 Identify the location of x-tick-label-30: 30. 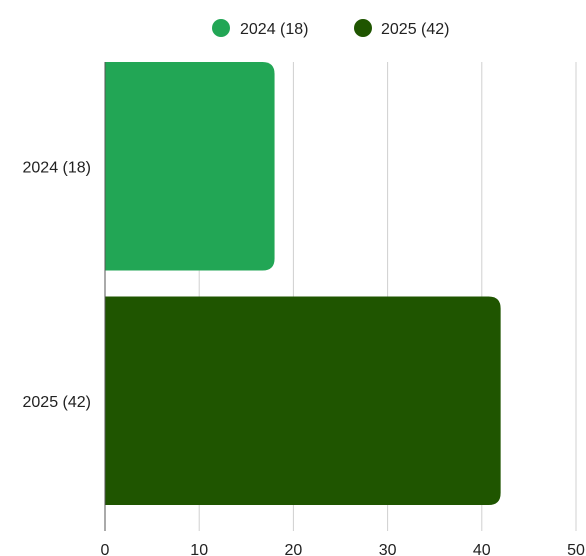
(388, 549).